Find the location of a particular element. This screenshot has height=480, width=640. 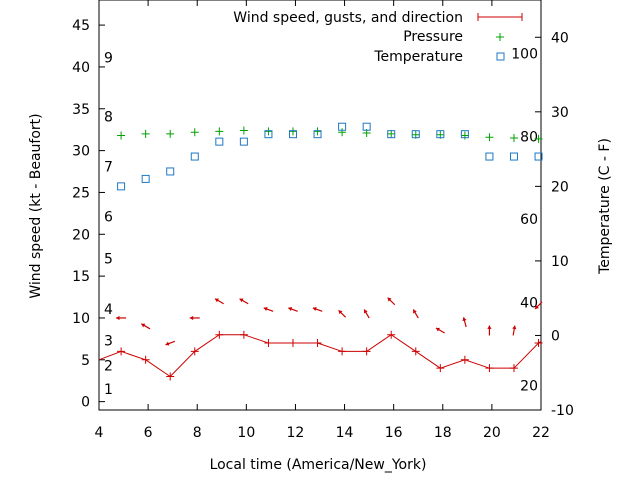

x-tick-label: 4 is located at coordinates (99, 433).